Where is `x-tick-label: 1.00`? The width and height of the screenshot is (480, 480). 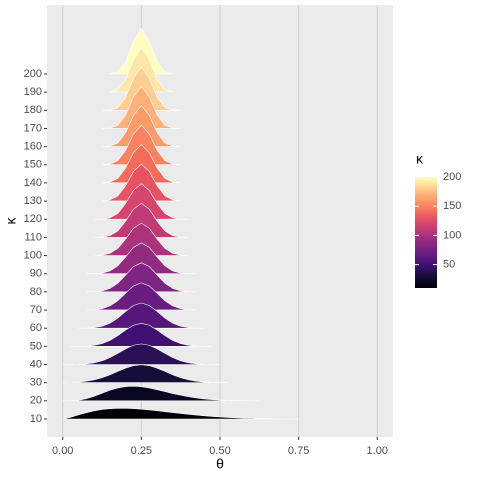 x-tick-label: 1.00 is located at coordinates (377, 451).